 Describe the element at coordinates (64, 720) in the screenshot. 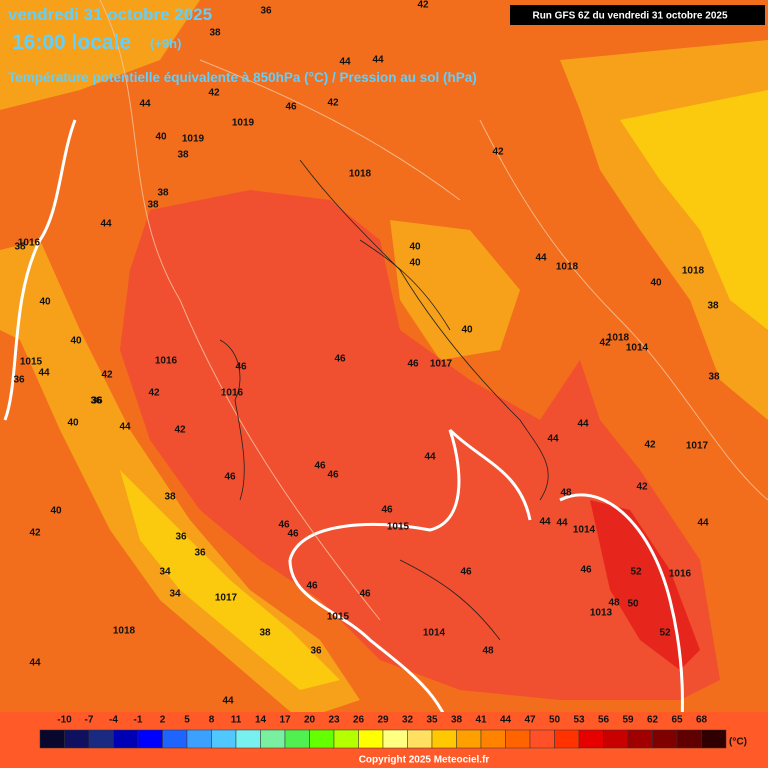

I see `legend-tick: -10` at that location.